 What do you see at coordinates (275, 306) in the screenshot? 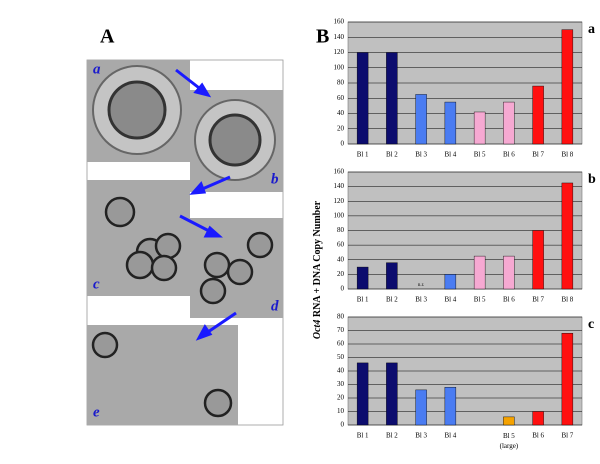
I see `image-label: d` at bounding box center [275, 306].